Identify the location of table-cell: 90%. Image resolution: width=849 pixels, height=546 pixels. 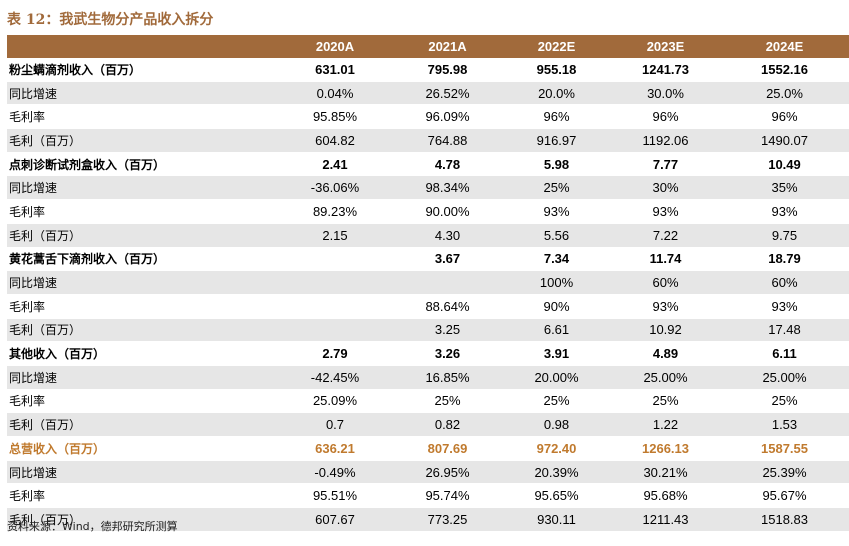
(556, 306).